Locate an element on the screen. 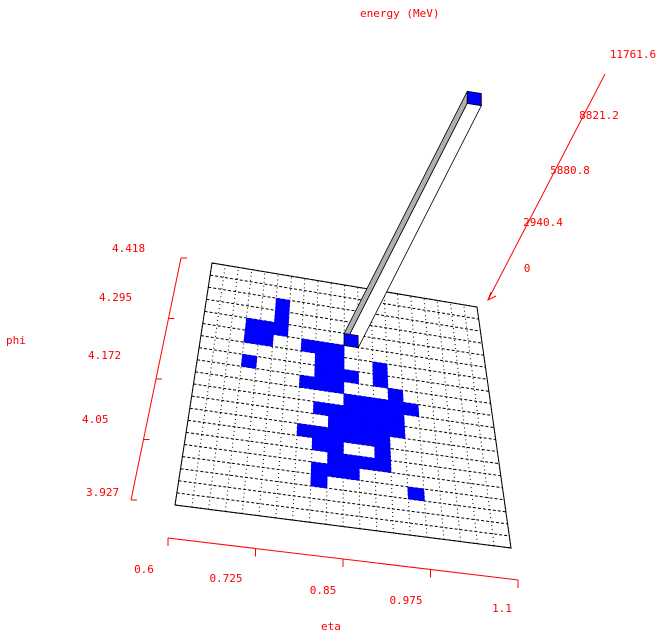 This screenshot has height=637, width=660. z-tick-label: 8821.2 is located at coordinates (599, 115).